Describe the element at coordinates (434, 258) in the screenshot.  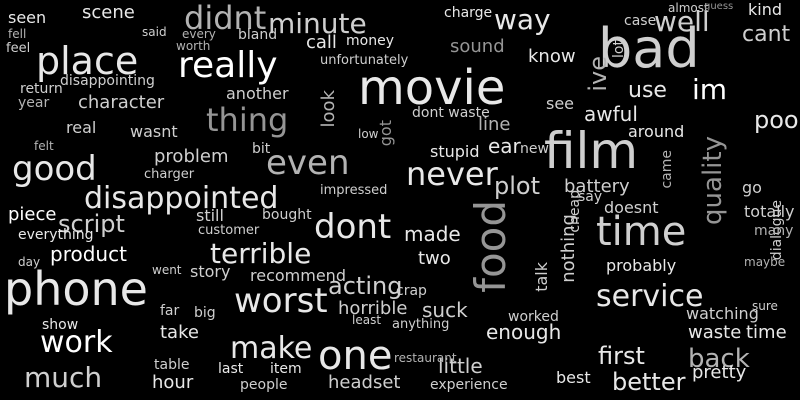
I see `word-two: two` at that location.